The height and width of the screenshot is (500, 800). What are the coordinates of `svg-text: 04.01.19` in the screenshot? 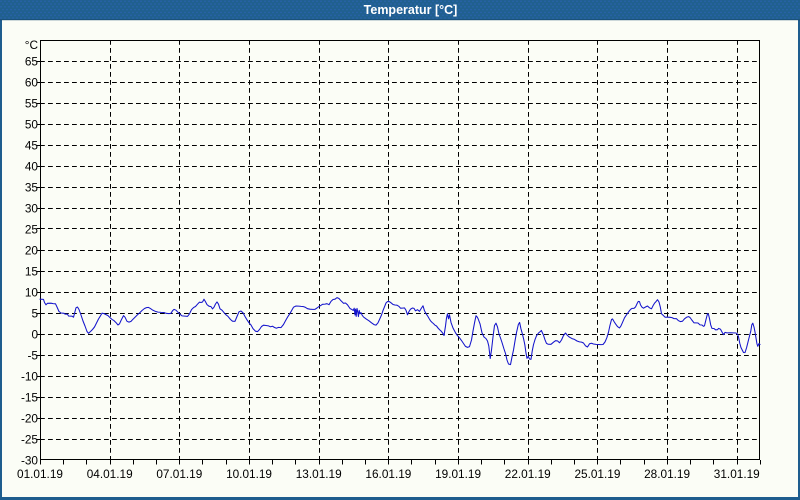 It's located at (110, 474).